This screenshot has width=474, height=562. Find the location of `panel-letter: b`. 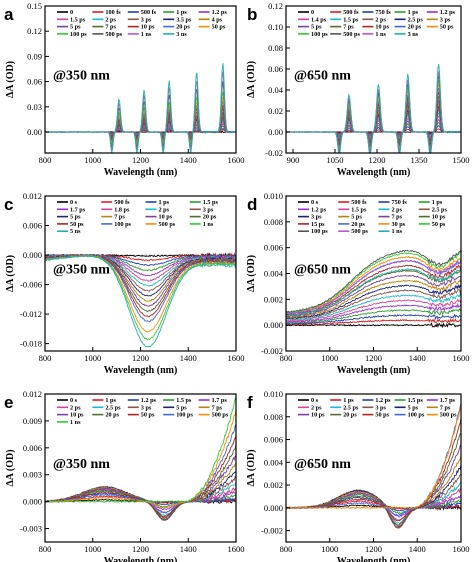

panel-letter: b is located at coordinates (252, 14).